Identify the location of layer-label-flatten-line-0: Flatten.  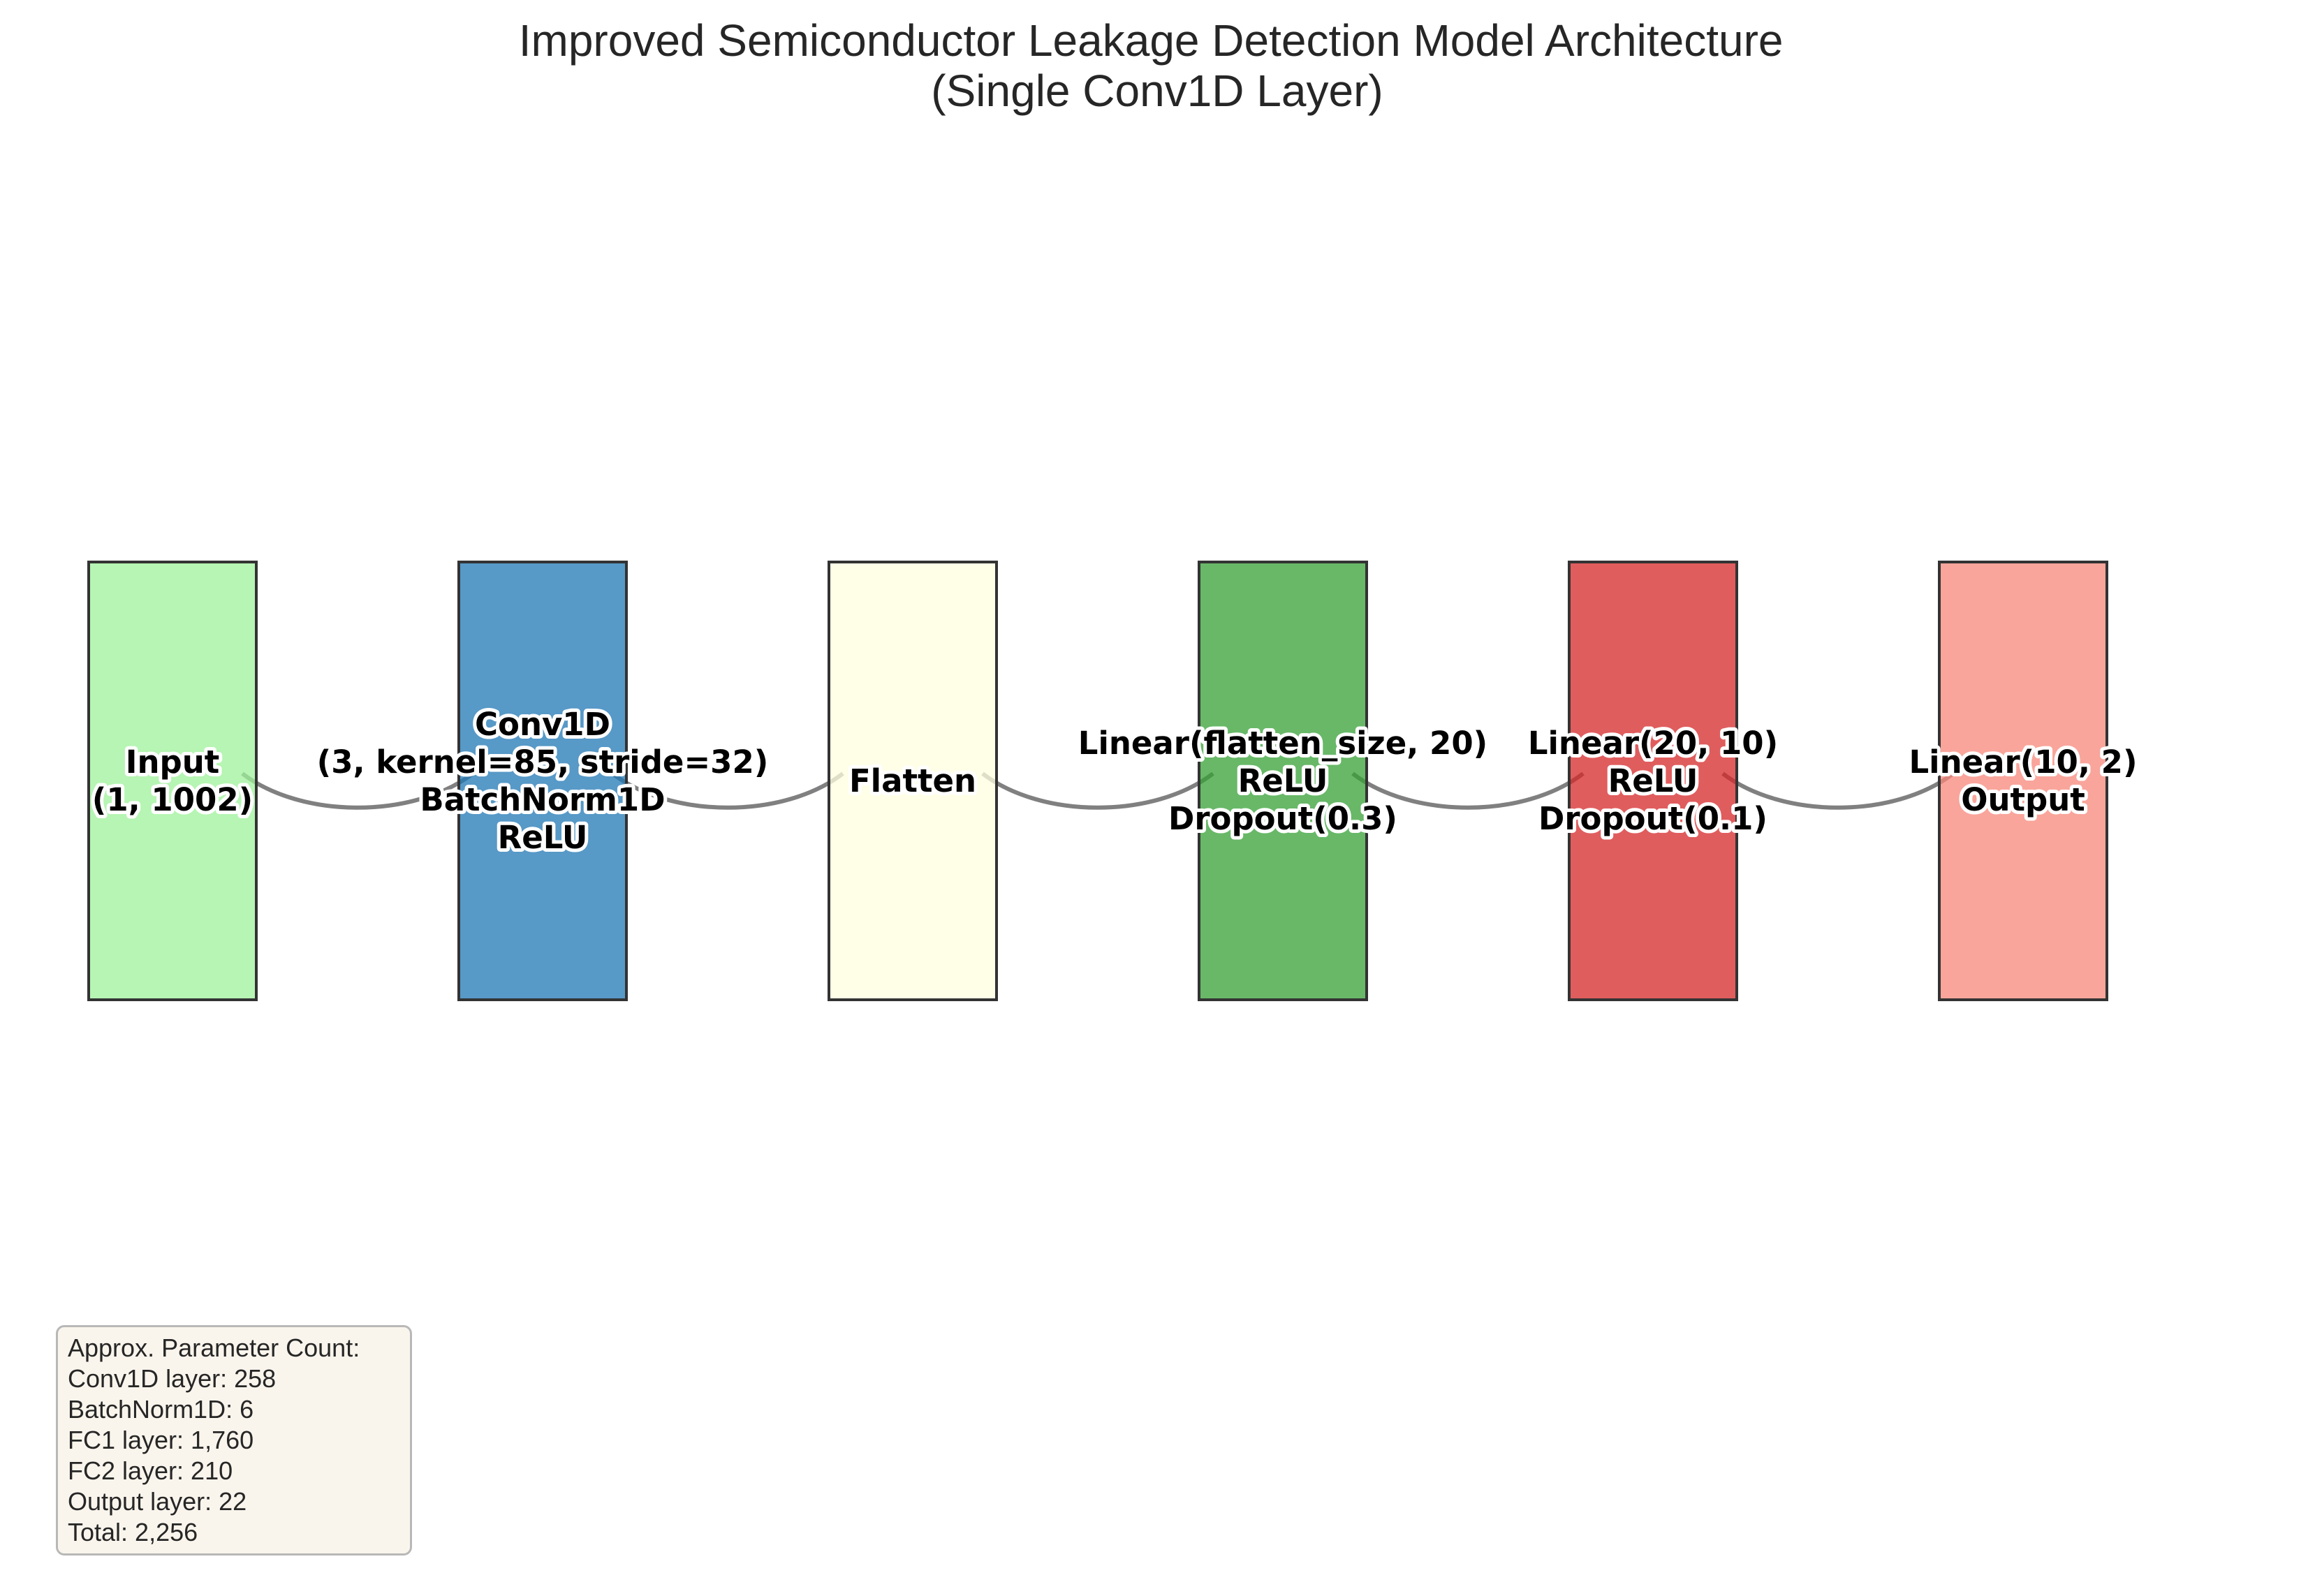
(912, 780).